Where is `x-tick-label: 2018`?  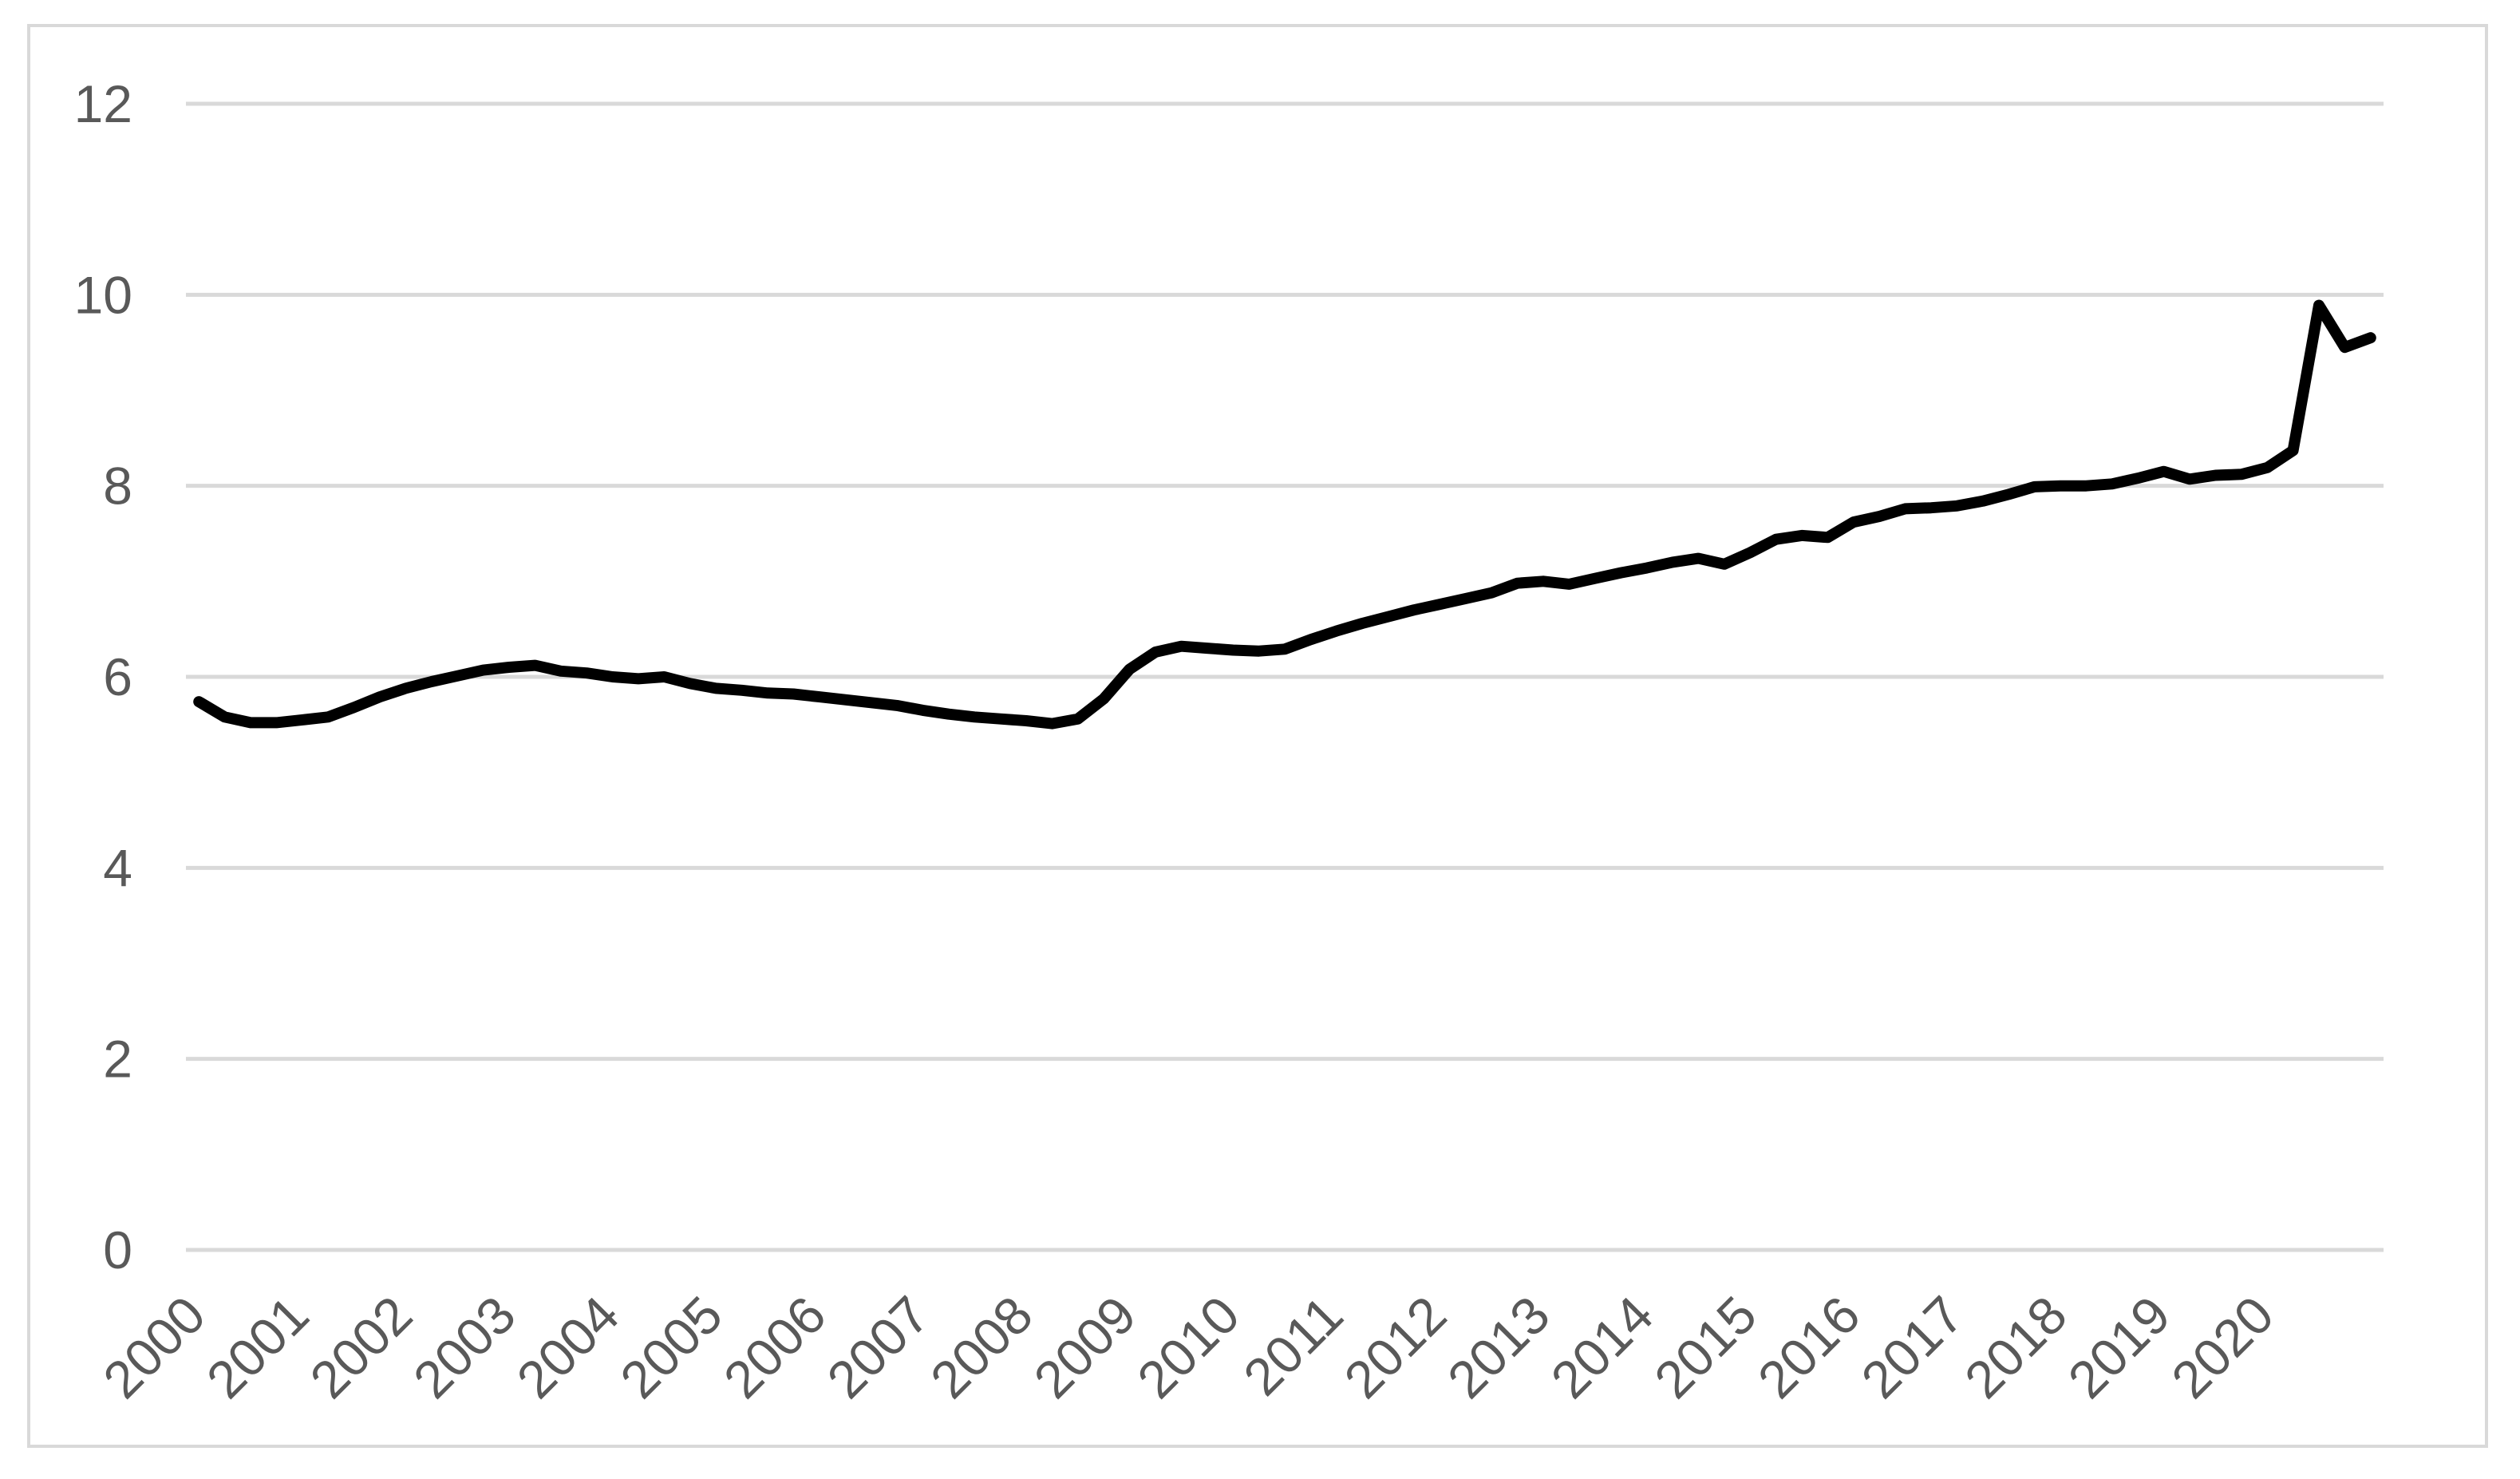 x-tick-label: 2018 is located at coordinates (2016, 1347).